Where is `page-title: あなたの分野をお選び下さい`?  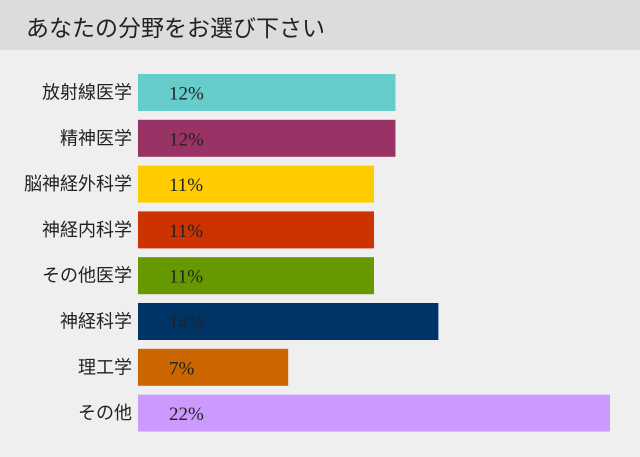 page-title: あなたの分野をお選び下さい is located at coordinates (175, 29).